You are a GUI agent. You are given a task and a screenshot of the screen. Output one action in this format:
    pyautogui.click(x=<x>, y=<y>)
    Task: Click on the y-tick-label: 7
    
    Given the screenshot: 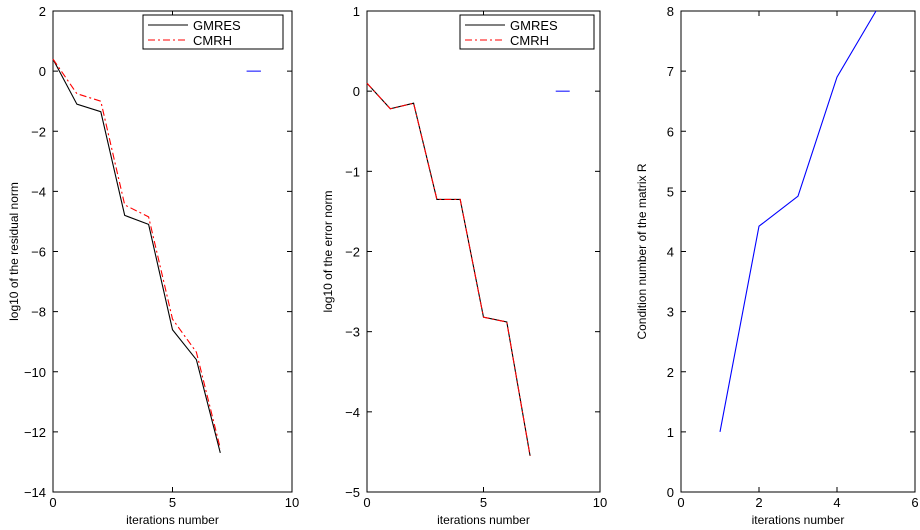 What is the action you would take?
    pyautogui.click(x=670, y=71)
    